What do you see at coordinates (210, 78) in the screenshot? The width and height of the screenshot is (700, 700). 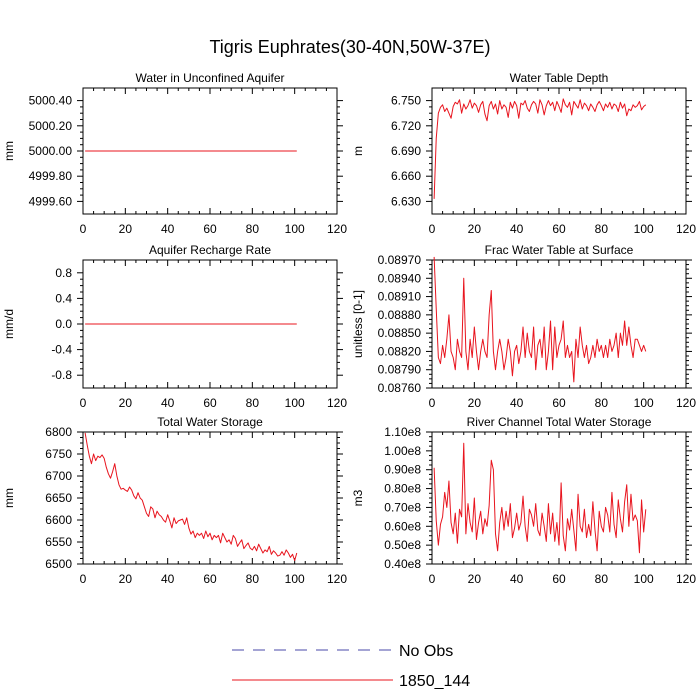 I see `panel-title: Water in Unconfined Aquifer` at bounding box center [210, 78].